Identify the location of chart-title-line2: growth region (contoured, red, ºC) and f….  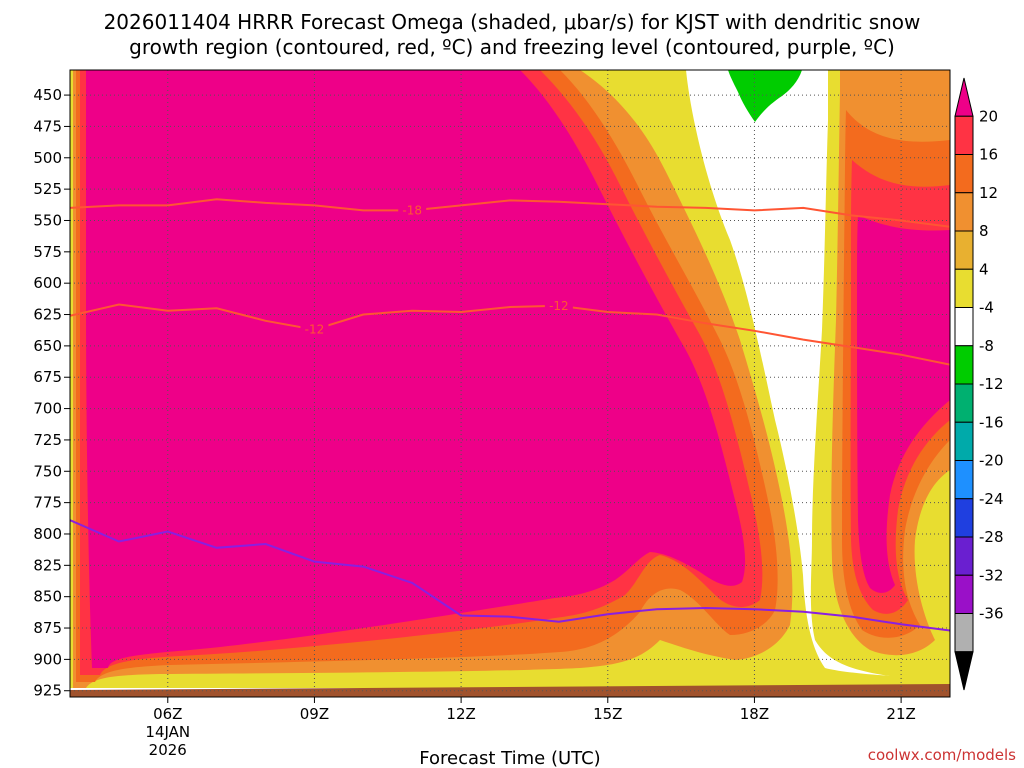
(512, 47).